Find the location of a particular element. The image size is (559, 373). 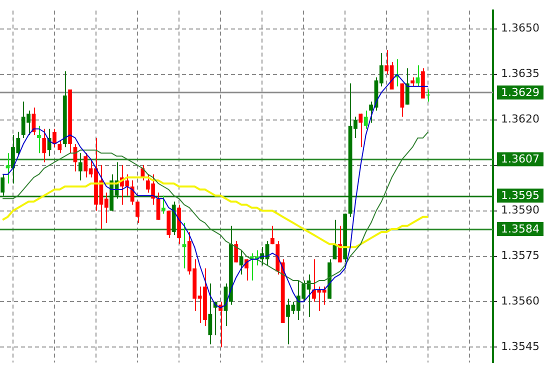

ref-line-label: 1.3607 is located at coordinates (520, 159).